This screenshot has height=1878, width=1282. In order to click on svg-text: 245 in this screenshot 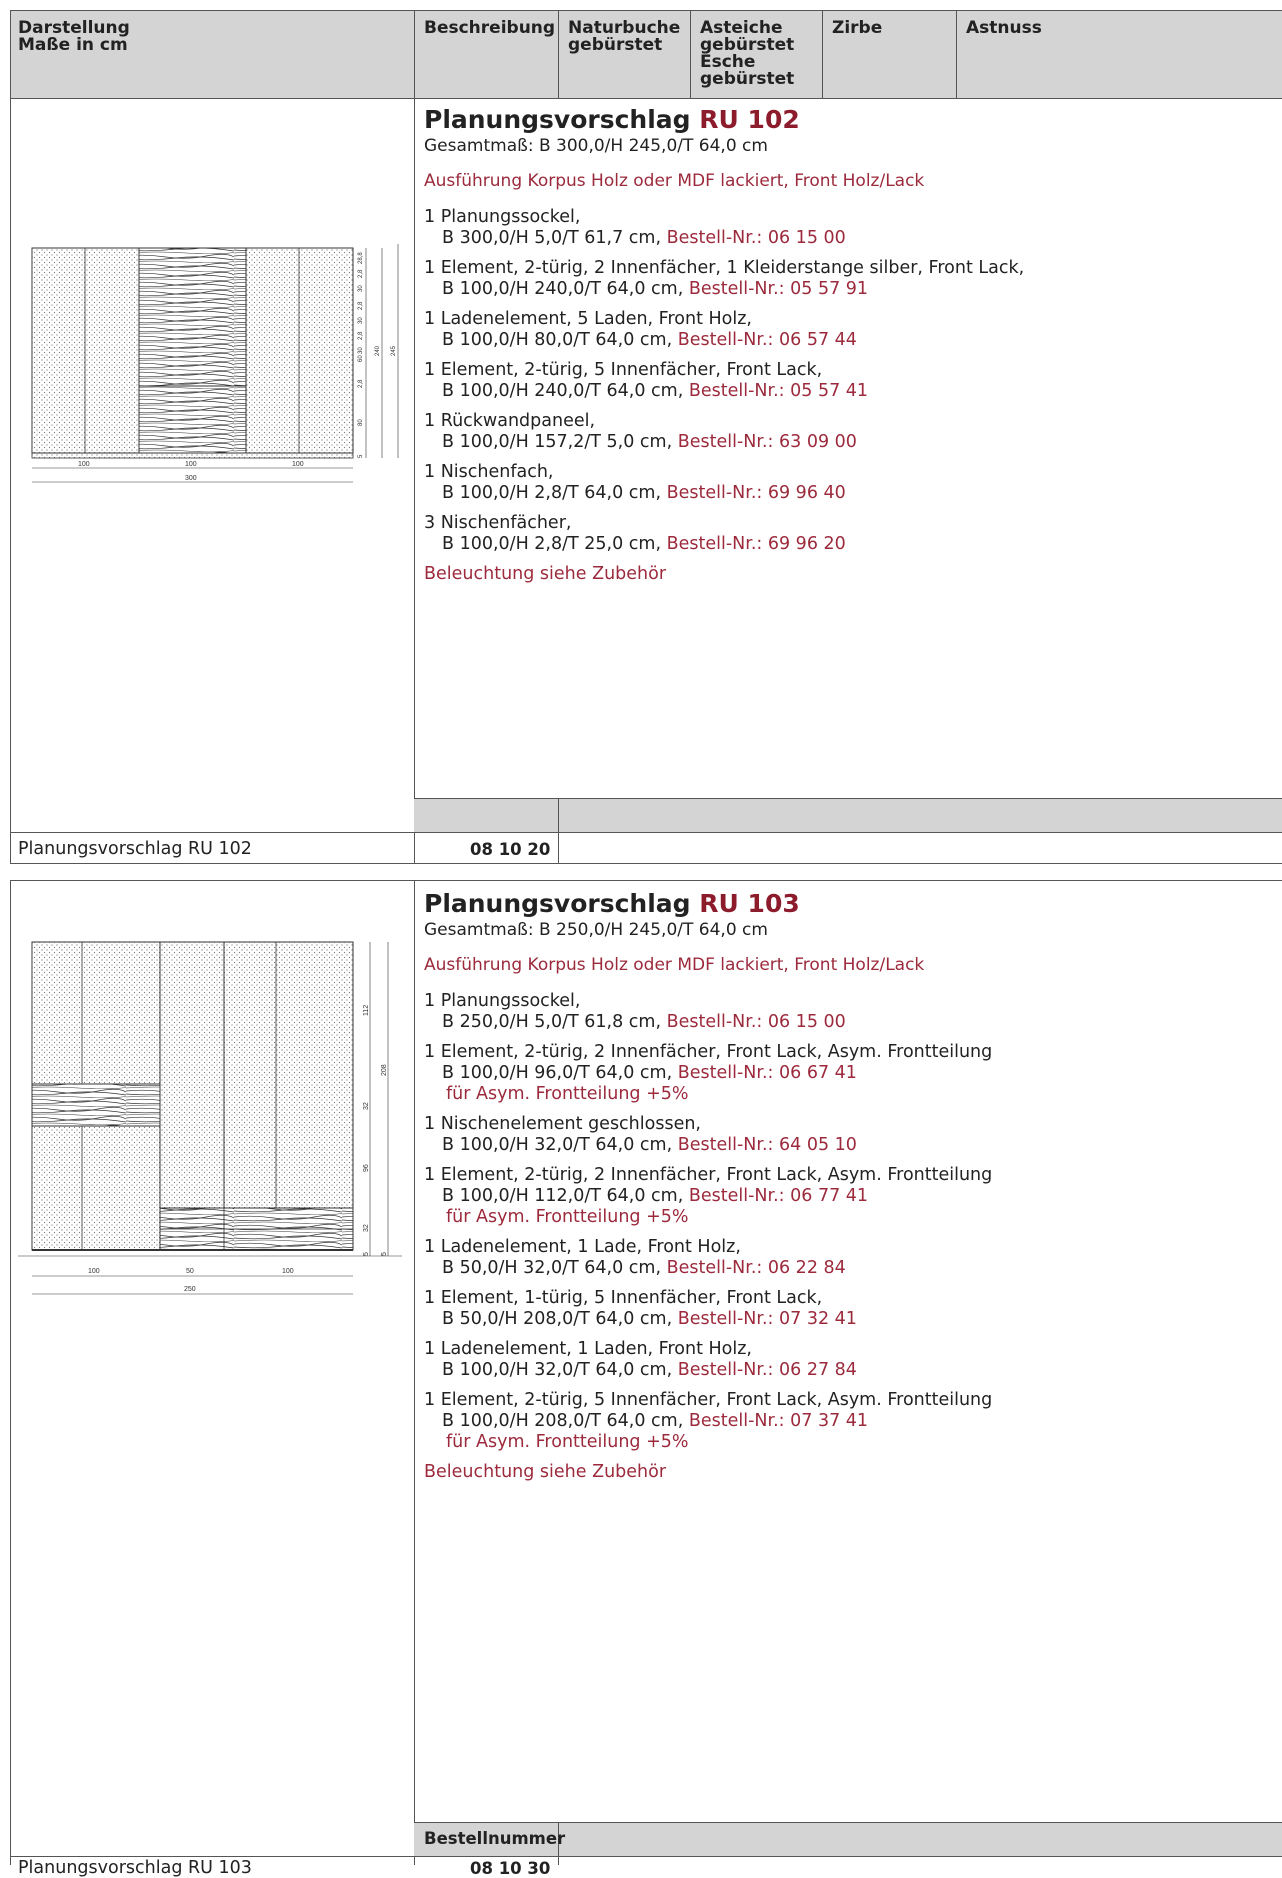, I will do `click(394, 350)`.